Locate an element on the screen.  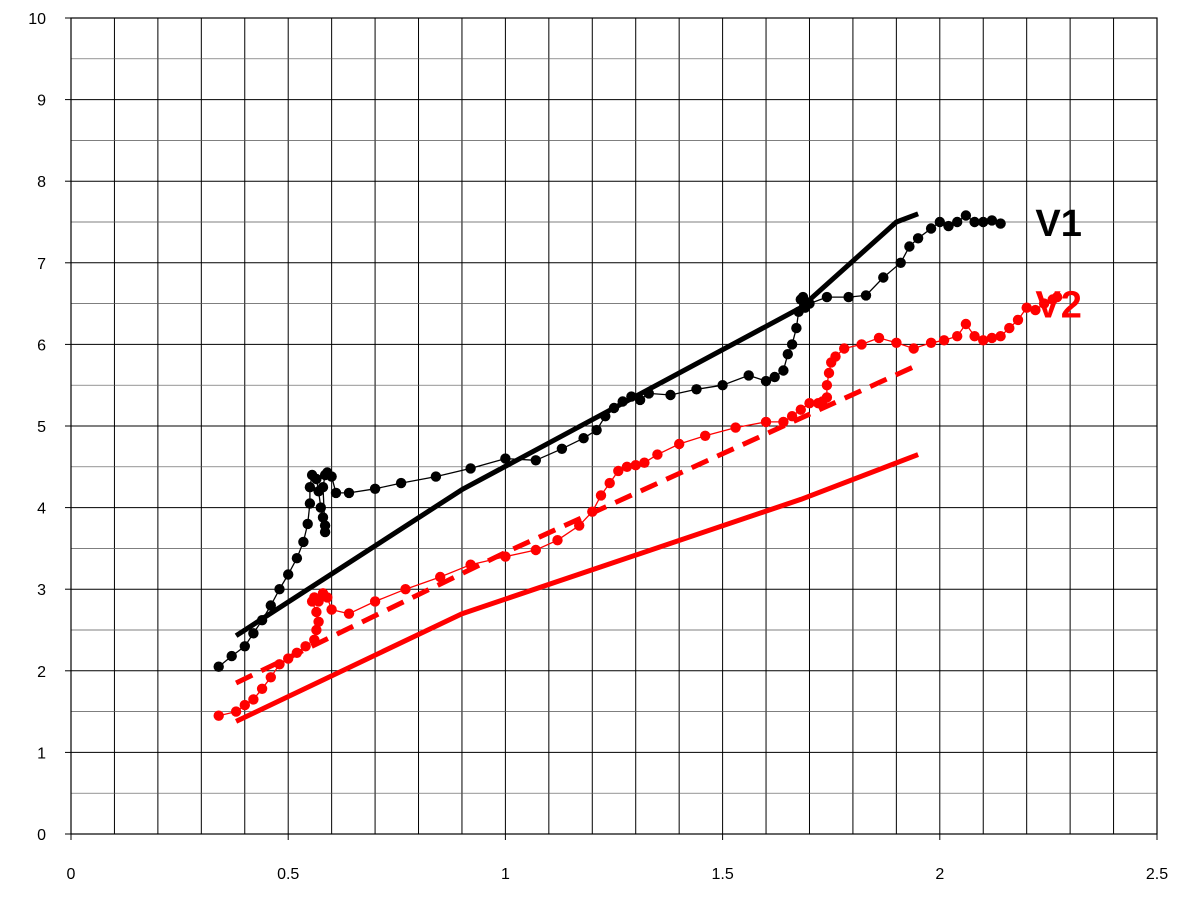
x-tick-label: 1 is located at coordinates (505, 874).